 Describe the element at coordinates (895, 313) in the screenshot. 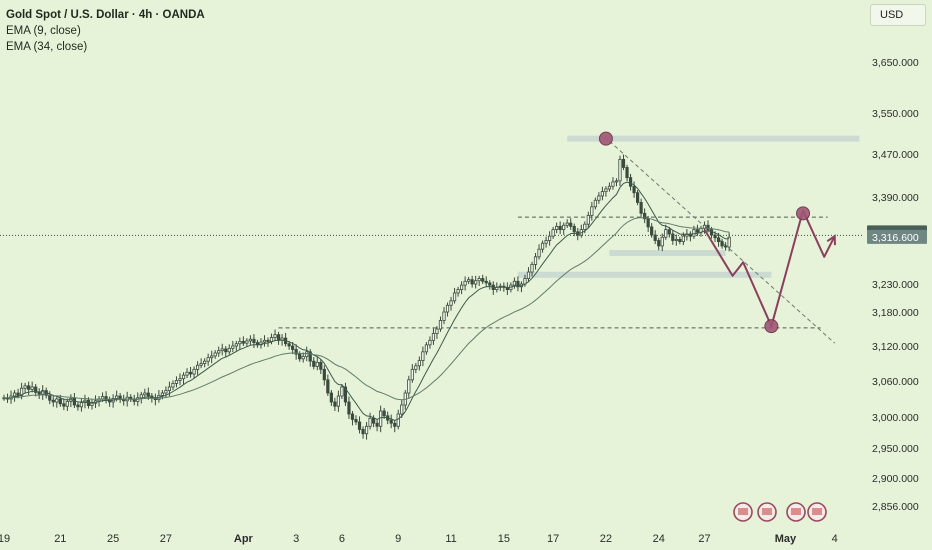

I see `y-axis-label: 3,180.000` at that location.